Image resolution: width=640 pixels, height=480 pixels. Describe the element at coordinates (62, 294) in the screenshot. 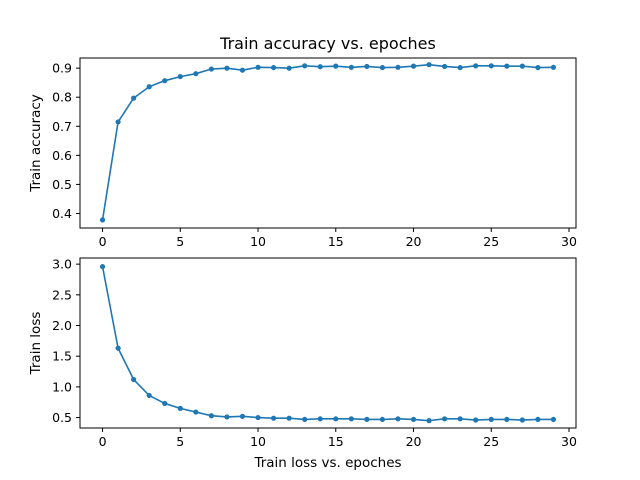

I see `loss-y-tick-label: 2.5` at that location.